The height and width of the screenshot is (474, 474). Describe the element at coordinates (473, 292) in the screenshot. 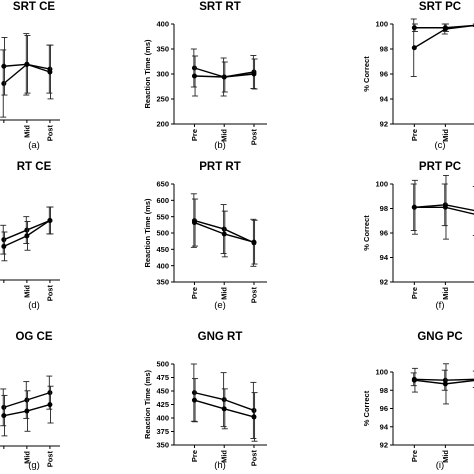

I see `x-tick-label: Po` at that location.